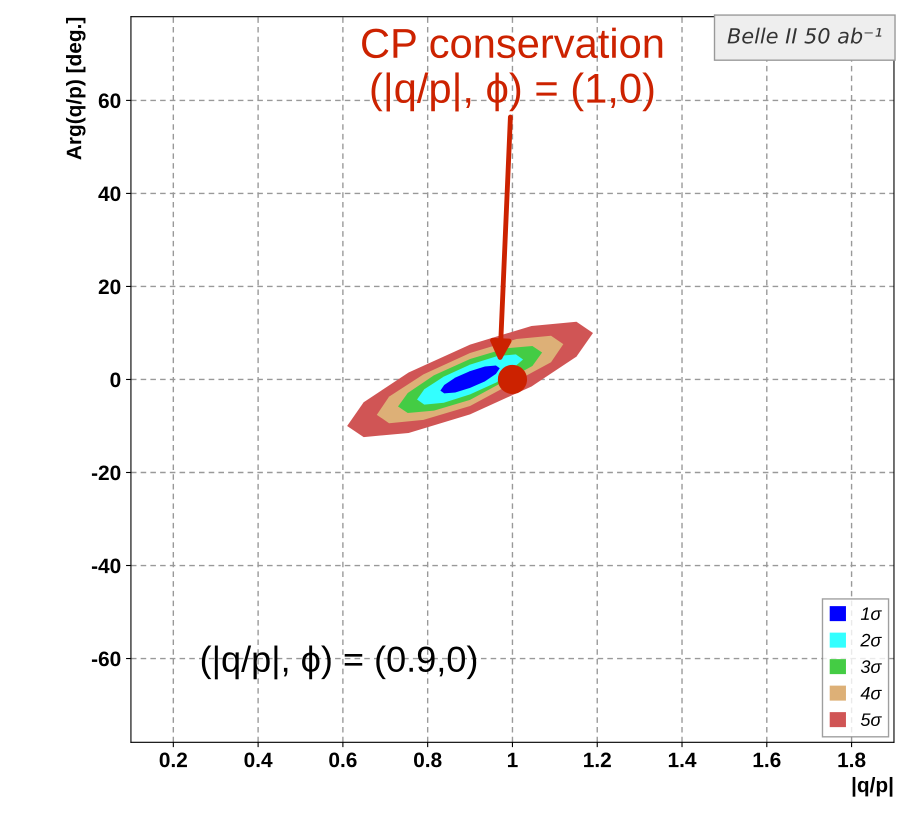 This screenshot has height=834, width=903. Describe the element at coordinates (76, 89) in the screenshot. I see `y-axis-title: Arg(q/p) [deg.]` at that location.